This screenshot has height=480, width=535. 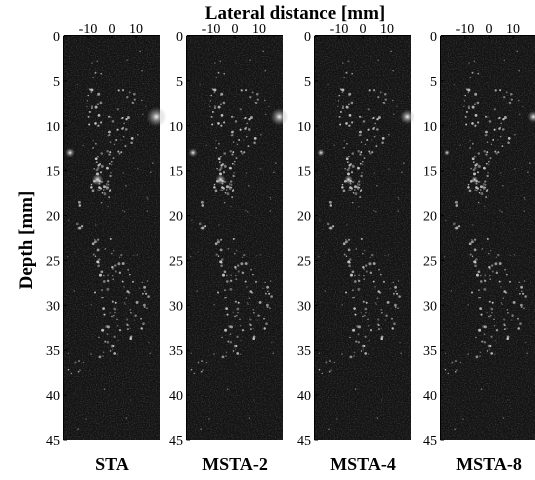 What do you see at coordinates (363, 464) in the screenshot?
I see `panel-caption: MSTA-4` at bounding box center [363, 464].